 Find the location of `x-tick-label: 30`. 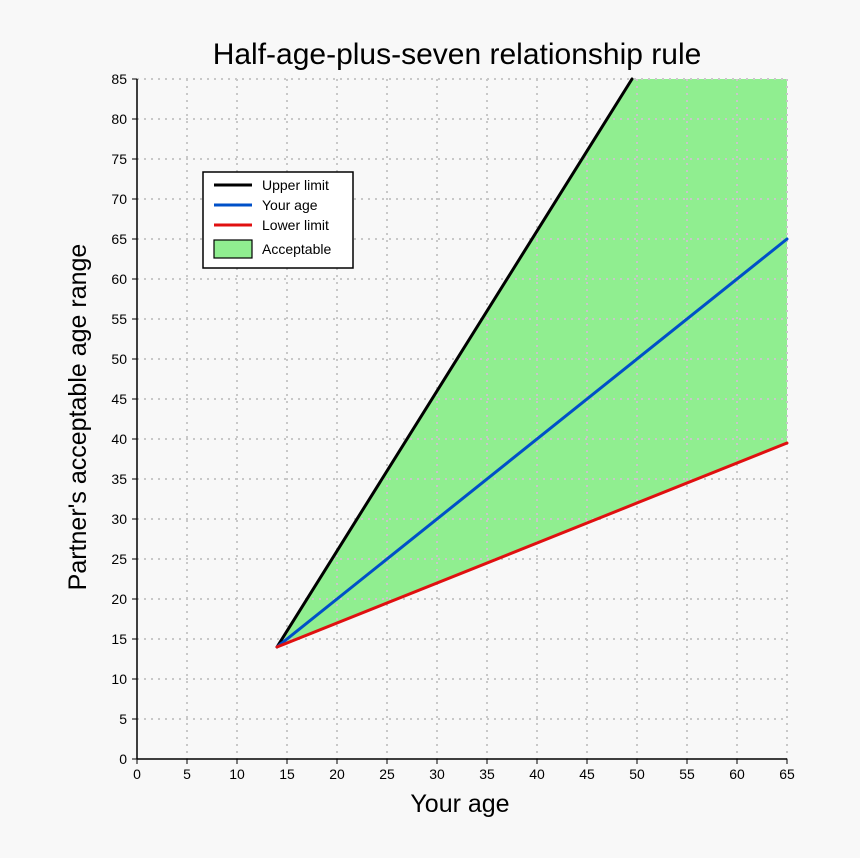

x-tick-label: 30 is located at coordinates (437, 774).